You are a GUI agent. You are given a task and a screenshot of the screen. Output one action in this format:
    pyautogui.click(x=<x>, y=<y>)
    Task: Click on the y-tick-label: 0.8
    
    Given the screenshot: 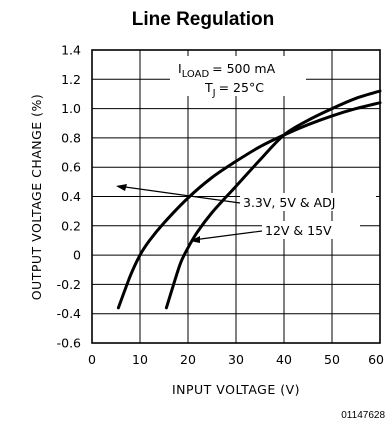 What is the action you would take?
    pyautogui.click(x=71, y=137)
    